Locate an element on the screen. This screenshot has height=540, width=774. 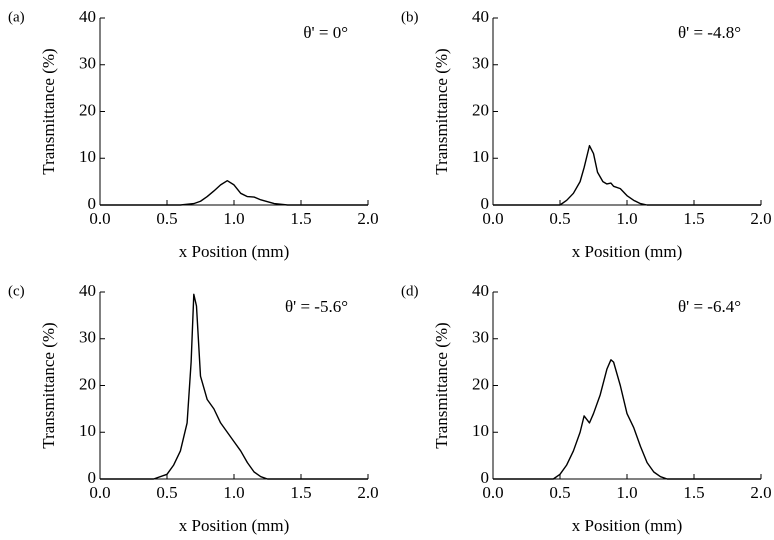
annotation: θ' = -4.8° is located at coordinates (709, 32).